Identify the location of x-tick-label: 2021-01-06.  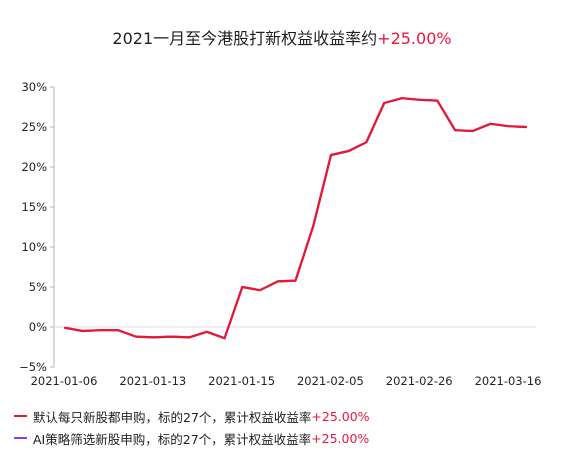
(64, 381).